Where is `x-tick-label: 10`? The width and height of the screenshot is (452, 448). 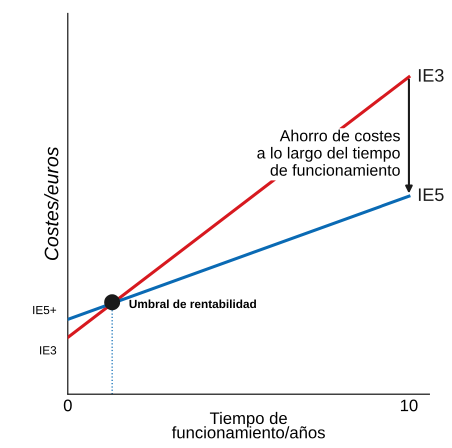
x-tick-label: 10 is located at coordinates (409, 406).